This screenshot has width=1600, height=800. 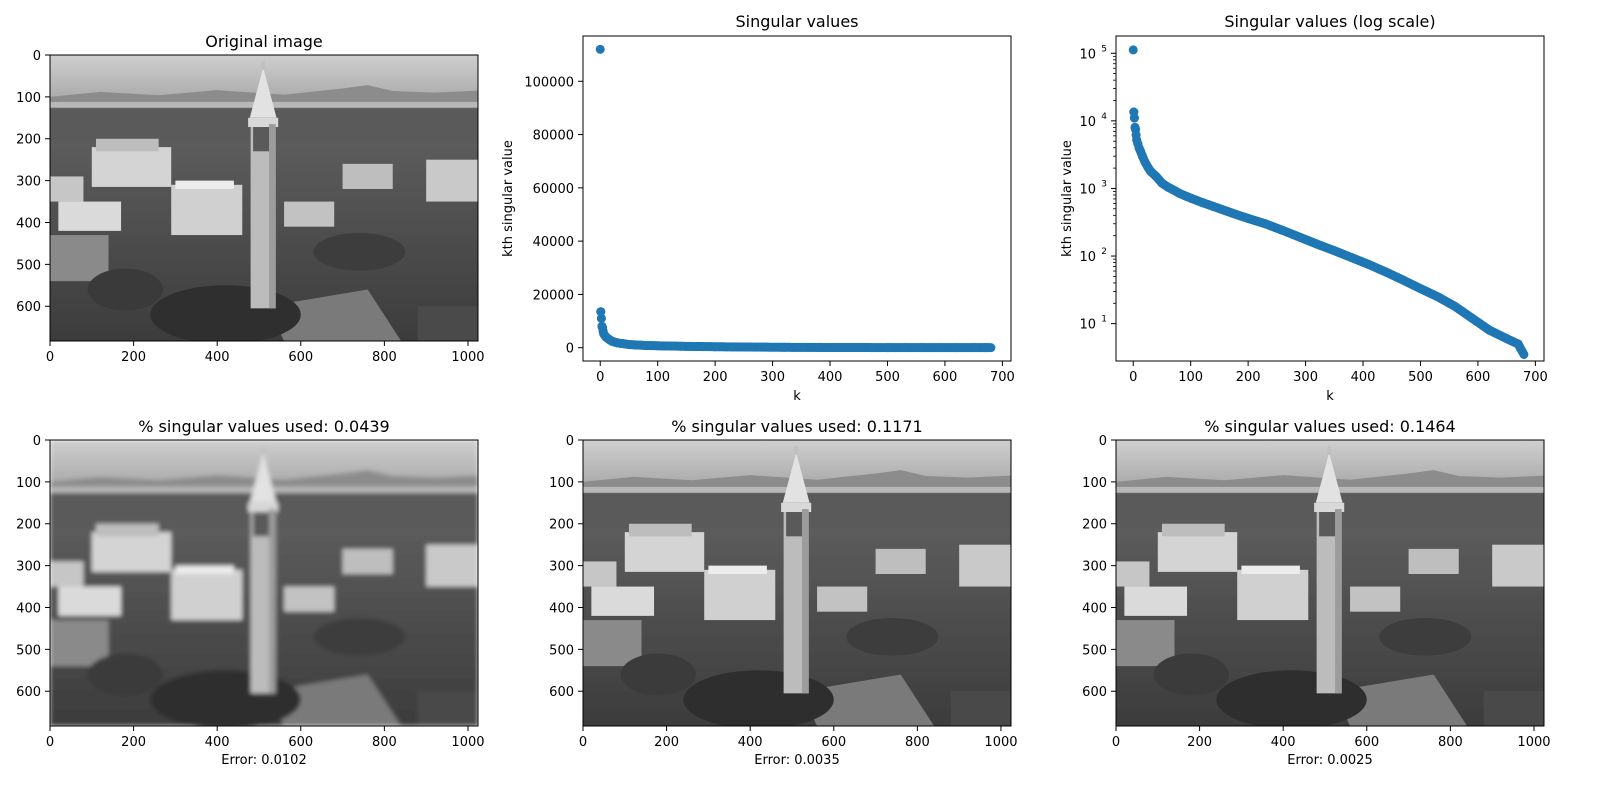 I want to click on panel-title: Singular values, so click(x=797, y=21).